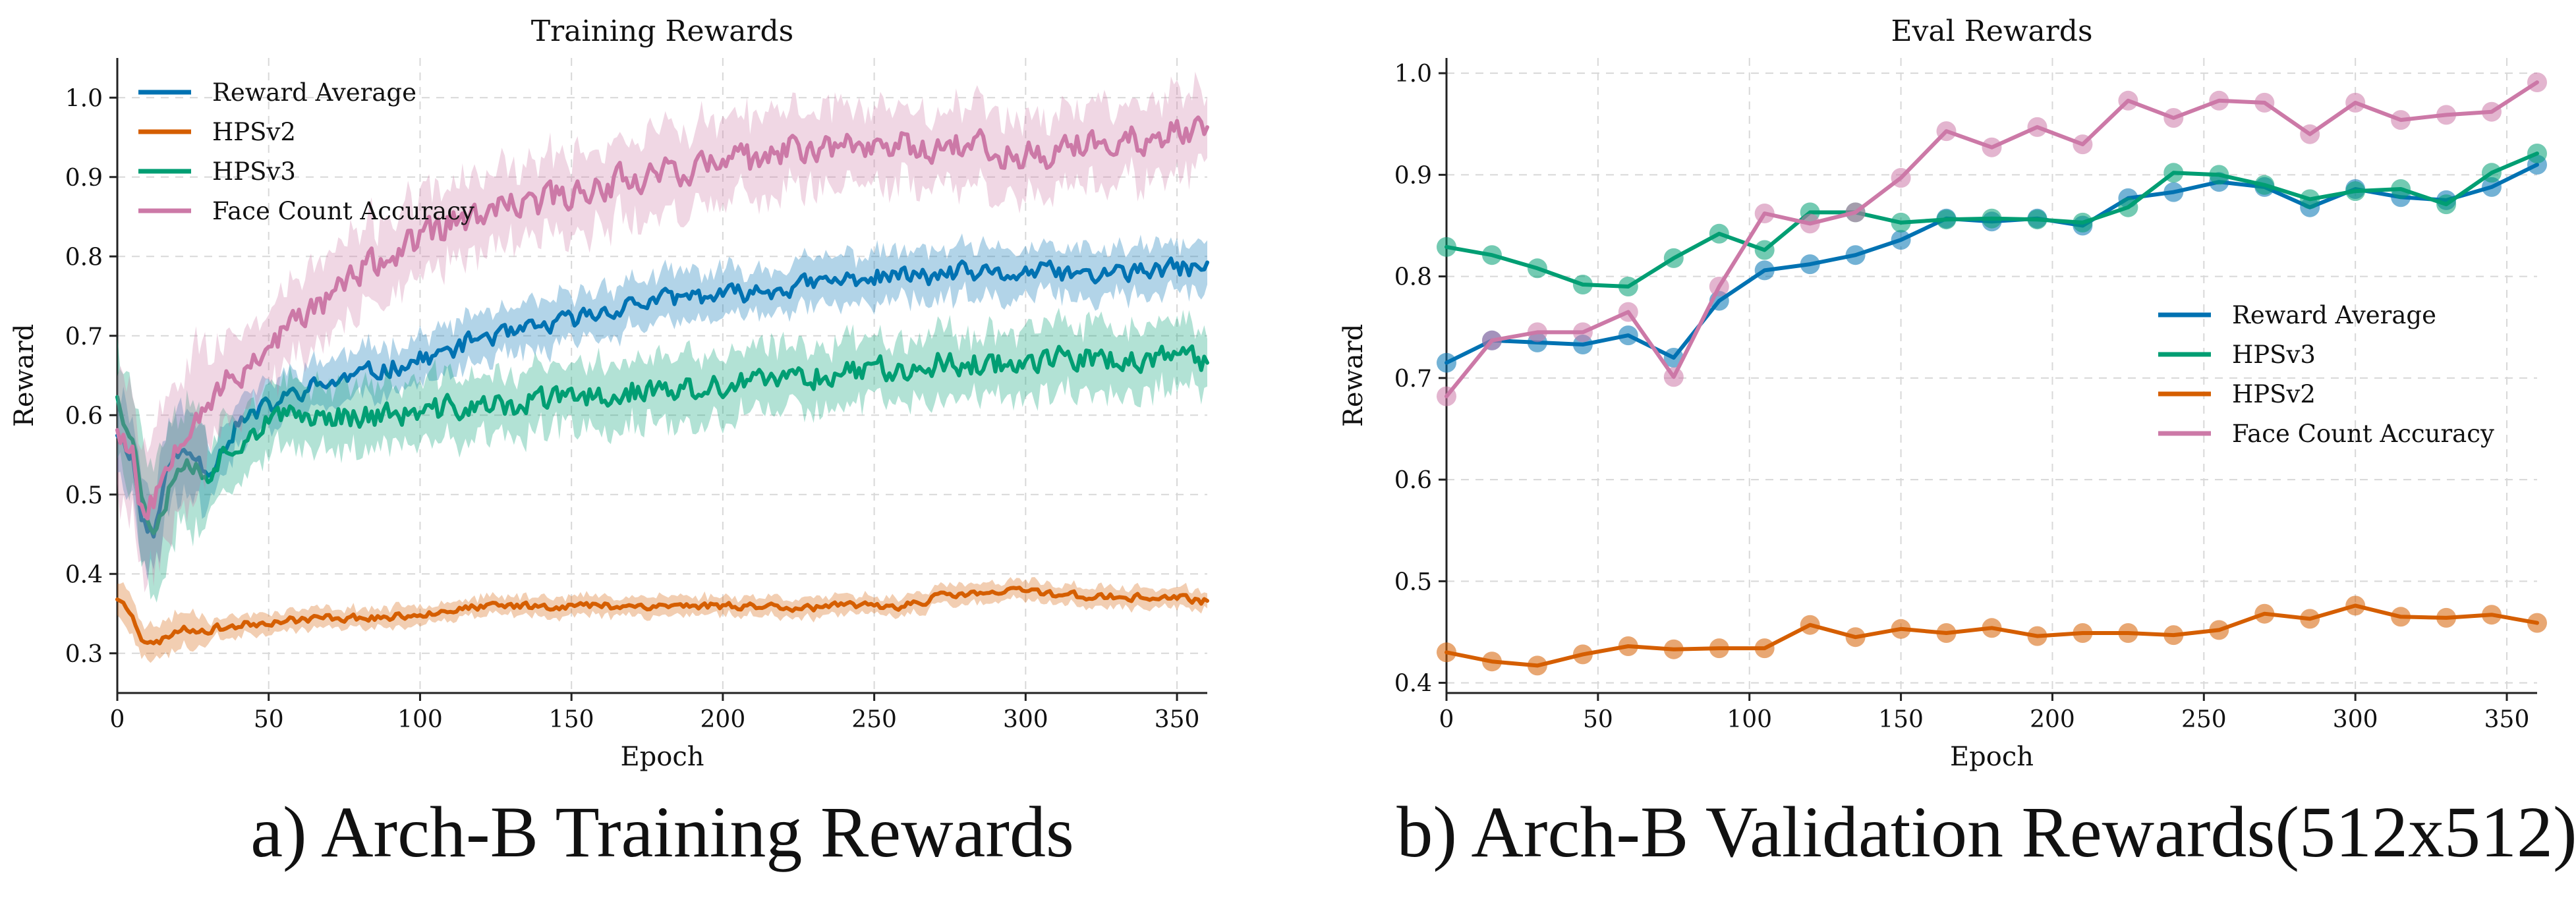 The image size is (2576, 913). What do you see at coordinates (662, 31) in the screenshot?
I see `train-title: Training Rewards` at bounding box center [662, 31].